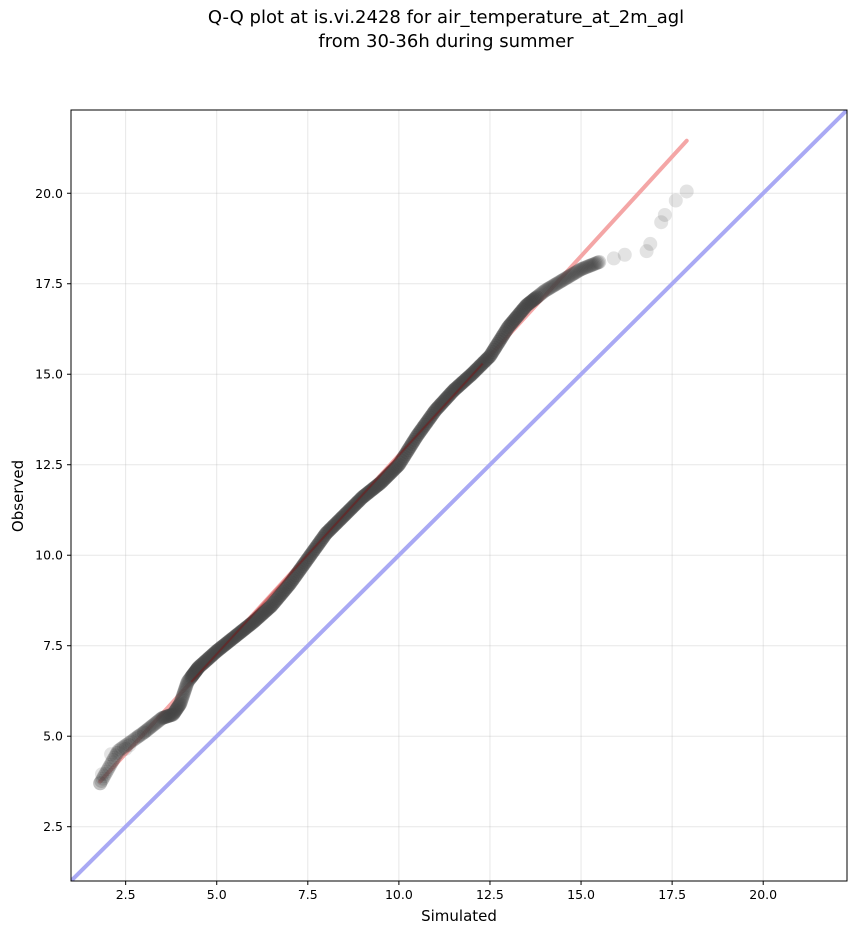  What do you see at coordinates (53, 736) in the screenshot?
I see `y-tick-label: 5.0` at bounding box center [53, 736].